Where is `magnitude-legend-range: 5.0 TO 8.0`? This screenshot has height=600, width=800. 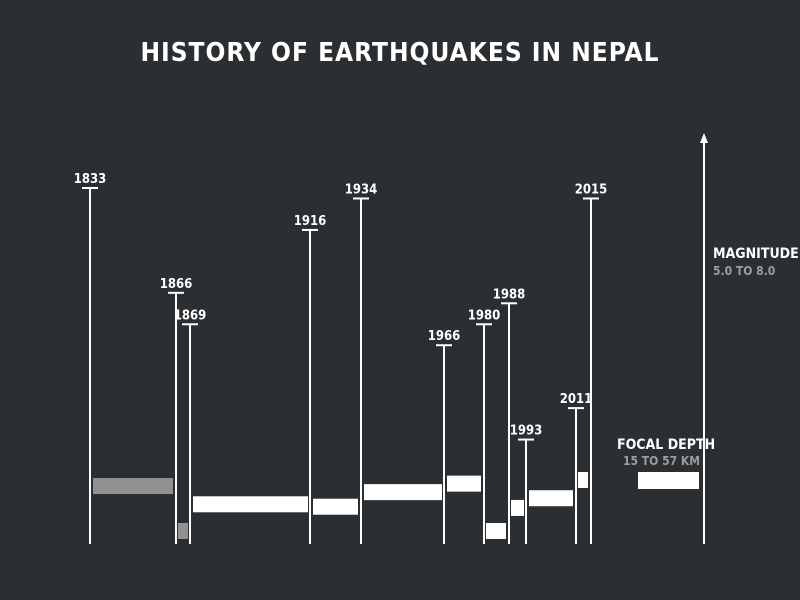 magnitude-legend-range: 5.0 TO 8.0 is located at coordinates (744, 271).